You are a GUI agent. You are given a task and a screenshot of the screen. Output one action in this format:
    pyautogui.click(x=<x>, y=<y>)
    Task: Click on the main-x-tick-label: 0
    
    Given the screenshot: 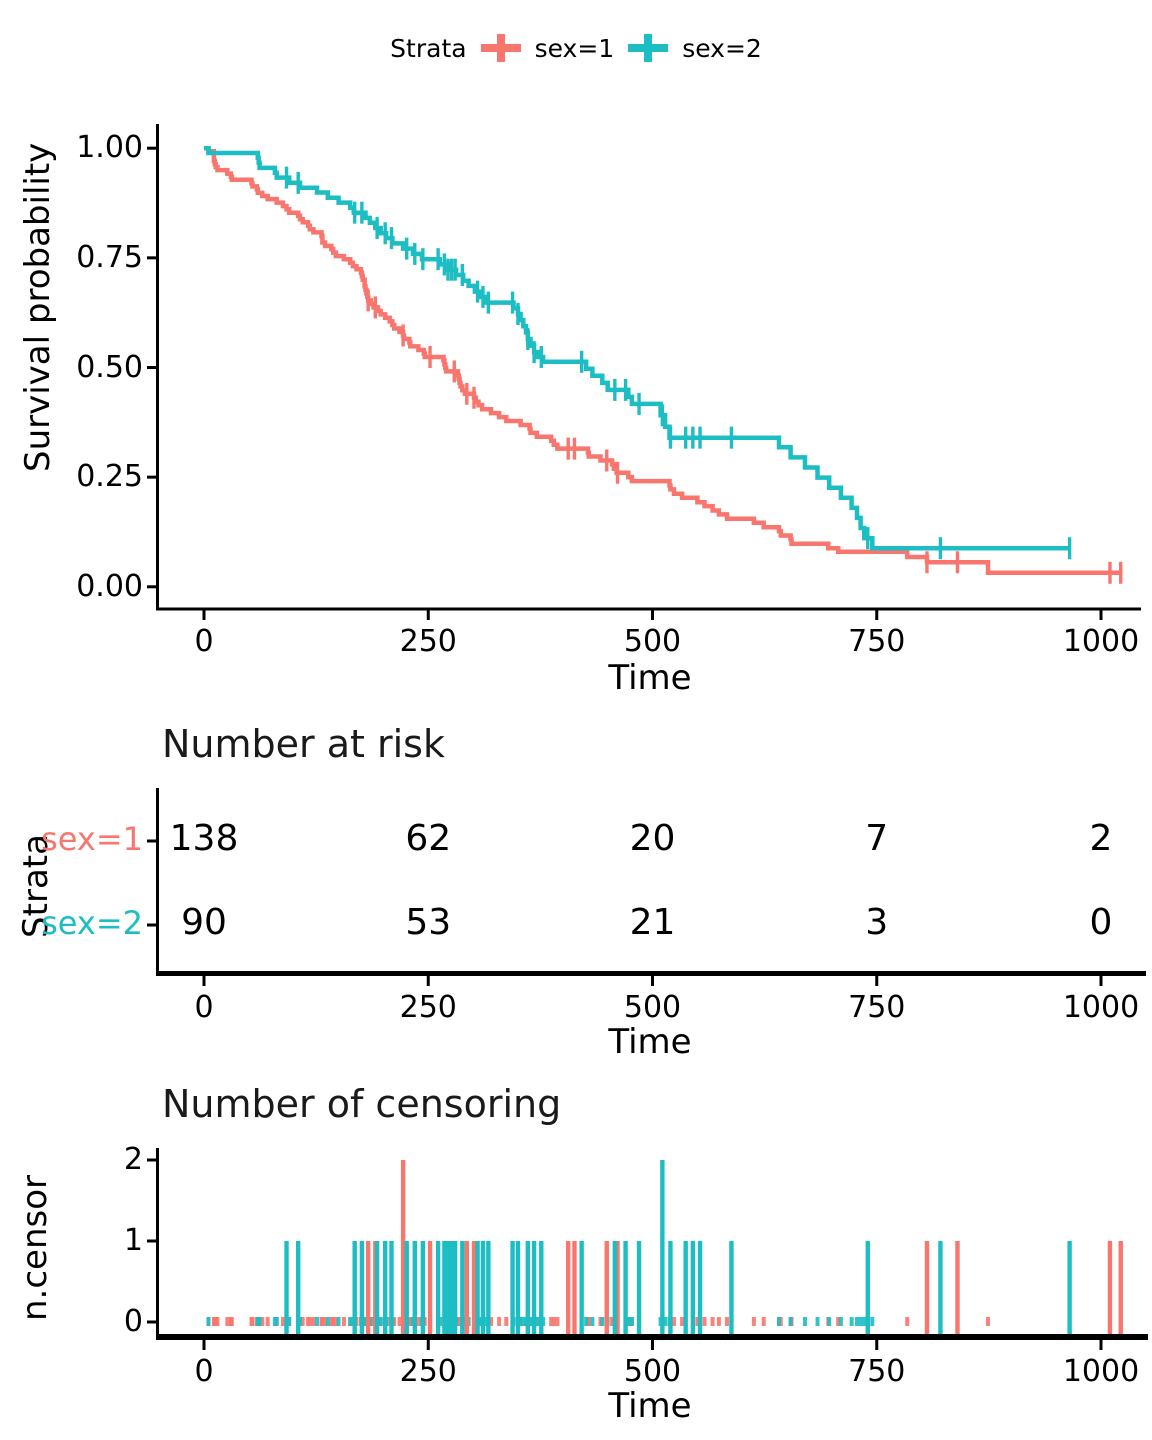 What is the action you would take?
    pyautogui.click(x=204, y=641)
    